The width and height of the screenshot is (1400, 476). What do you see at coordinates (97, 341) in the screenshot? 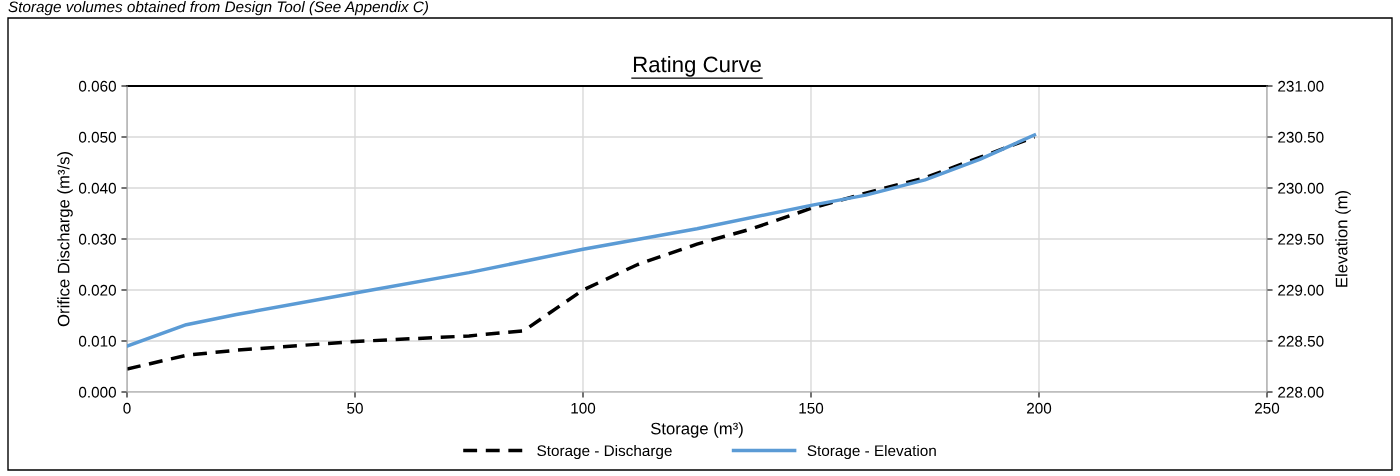
I see `y-tick-label: 0.010` at bounding box center [97, 341].